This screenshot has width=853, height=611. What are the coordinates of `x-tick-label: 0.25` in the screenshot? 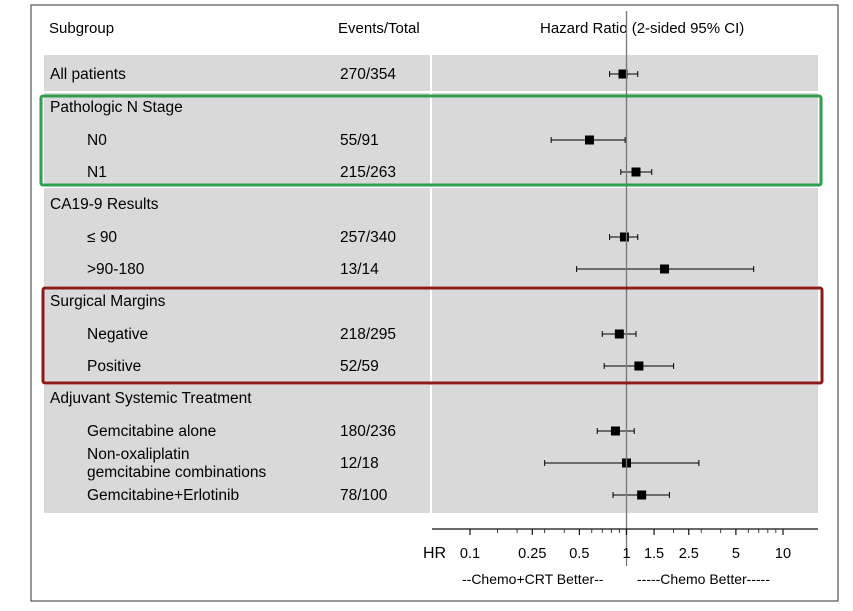 It's located at (532, 554).